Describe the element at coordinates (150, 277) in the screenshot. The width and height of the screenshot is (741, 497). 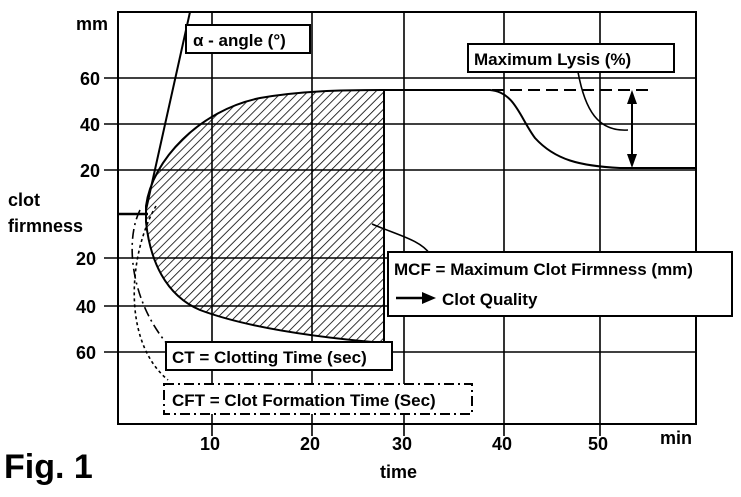
I see `ct-leader` at that location.